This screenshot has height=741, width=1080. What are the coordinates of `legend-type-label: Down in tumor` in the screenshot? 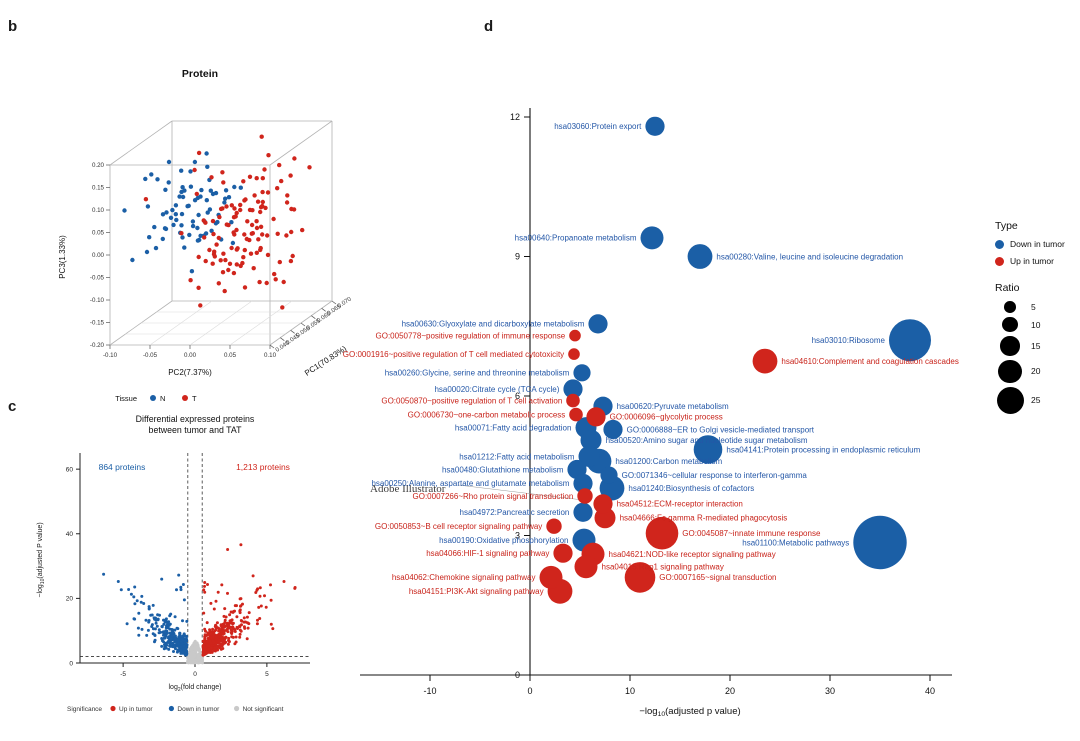 It's located at (1037, 244).